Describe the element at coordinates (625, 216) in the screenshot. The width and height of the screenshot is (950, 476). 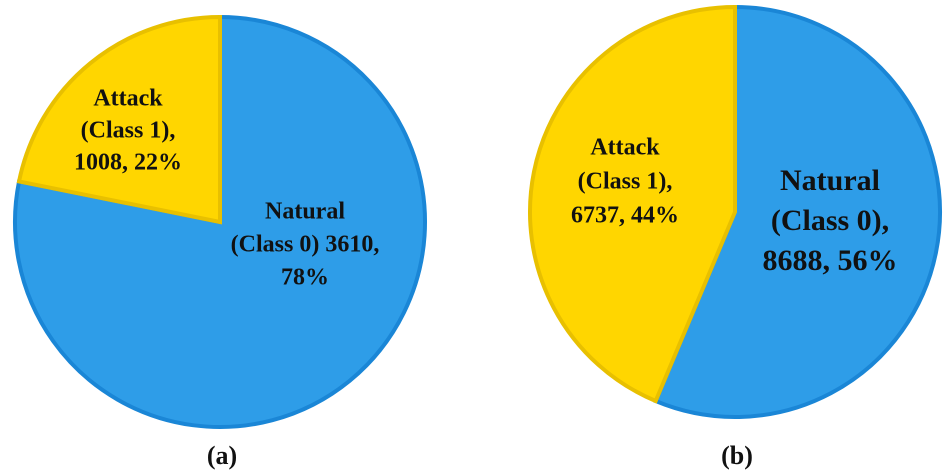
I see `slice-label: 6737, 44%` at that location.